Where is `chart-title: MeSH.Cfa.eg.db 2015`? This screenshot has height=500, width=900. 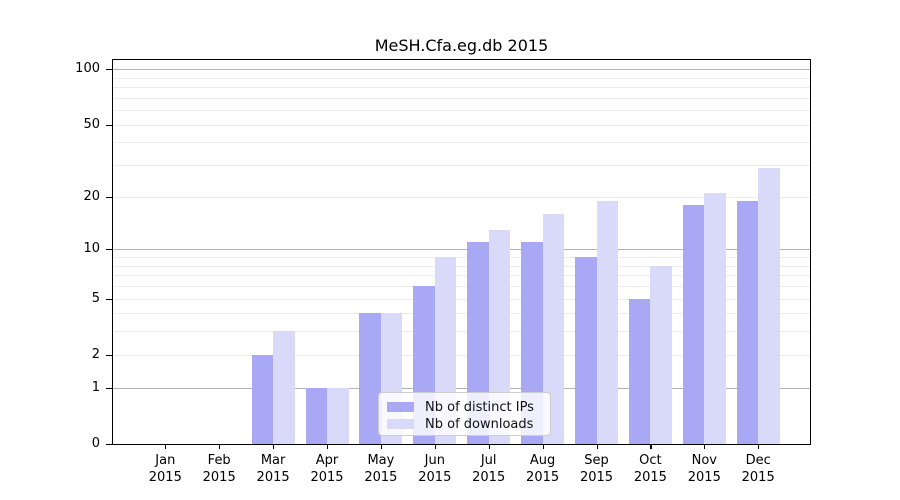
chart-title: MeSH.Cfa.eg.db 2015 is located at coordinates (461, 45).